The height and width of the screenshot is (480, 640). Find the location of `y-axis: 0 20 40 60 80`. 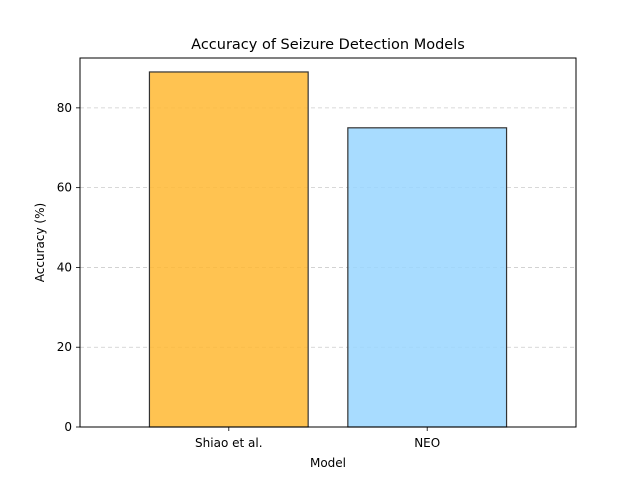

y-axis: 0 20 40 60 80 is located at coordinates (68, 267).